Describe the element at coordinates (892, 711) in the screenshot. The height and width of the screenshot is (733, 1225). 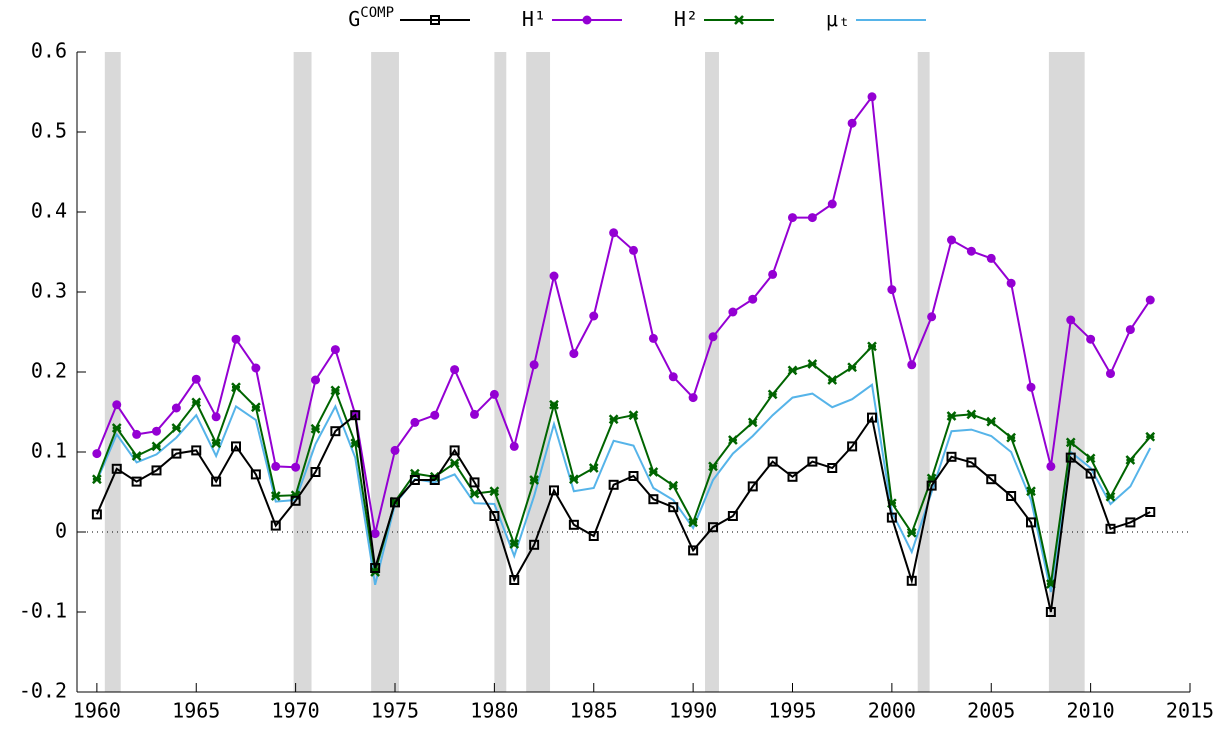
I see `x-tick-label: 2000` at that location.